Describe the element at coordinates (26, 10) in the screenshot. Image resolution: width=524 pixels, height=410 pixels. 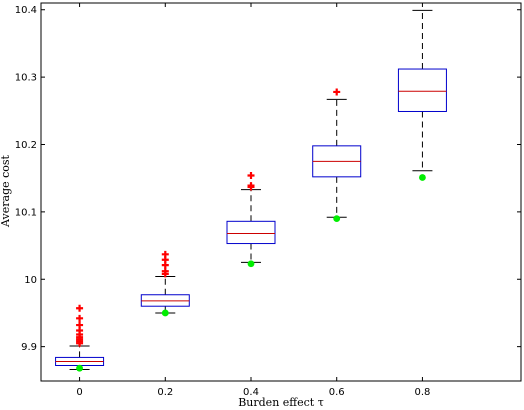
I see `y-tick-label: 10.4` at that location.